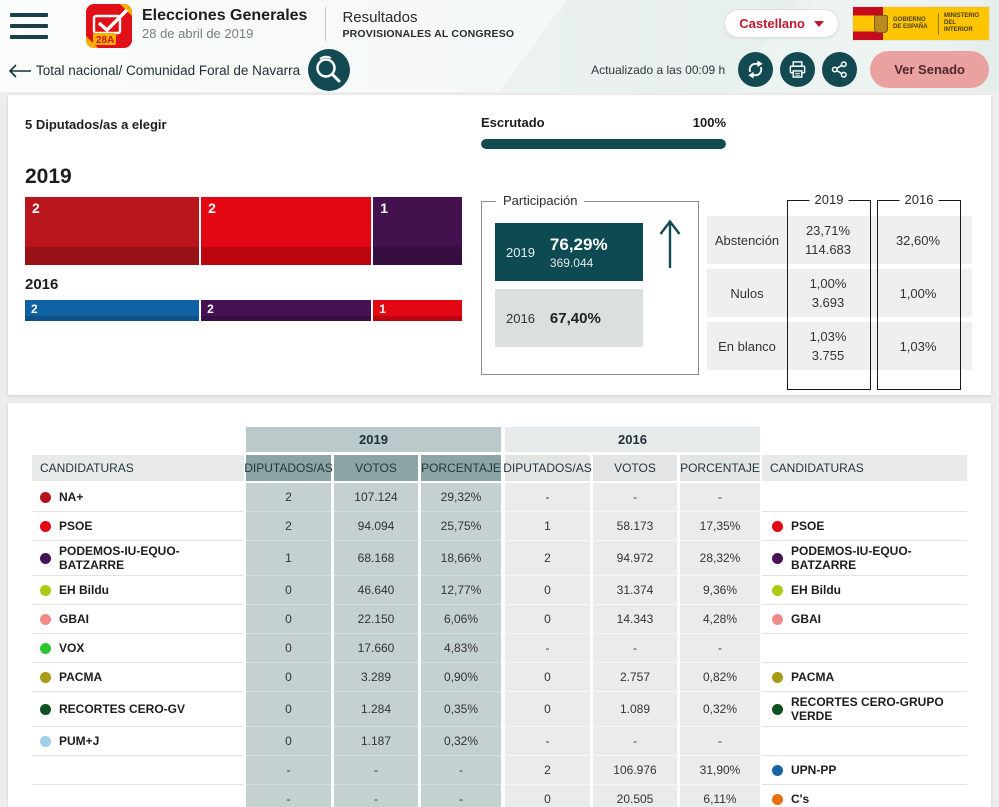  What do you see at coordinates (76, 526) in the screenshot?
I see `party-name: PSOE` at bounding box center [76, 526].